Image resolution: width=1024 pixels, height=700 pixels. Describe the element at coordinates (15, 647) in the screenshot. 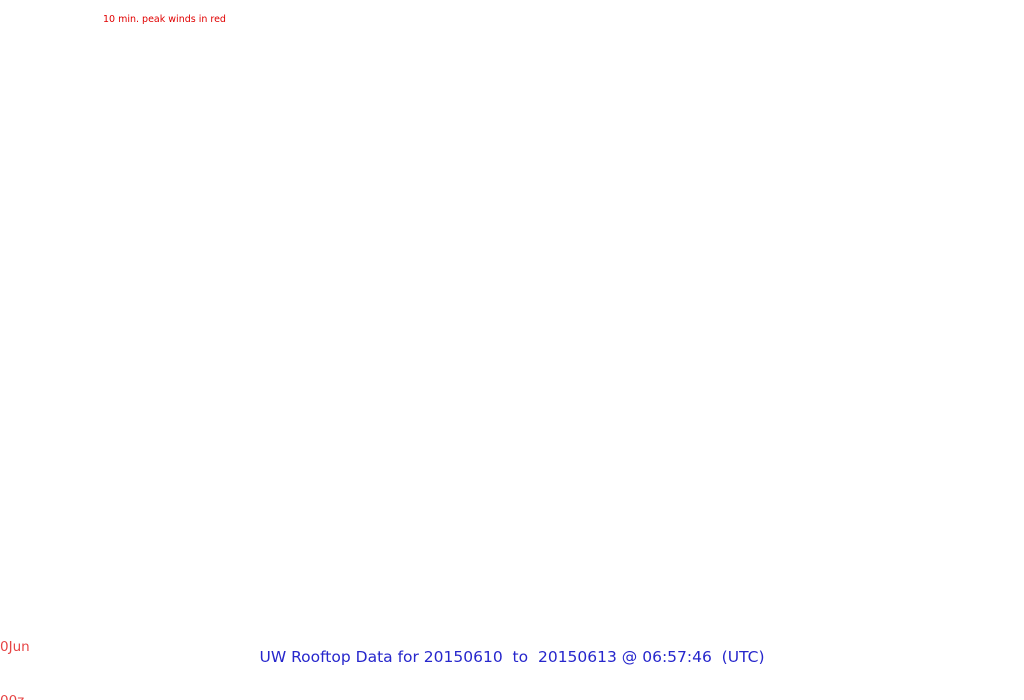

I see `start-day-name: 0Jun` at that location.